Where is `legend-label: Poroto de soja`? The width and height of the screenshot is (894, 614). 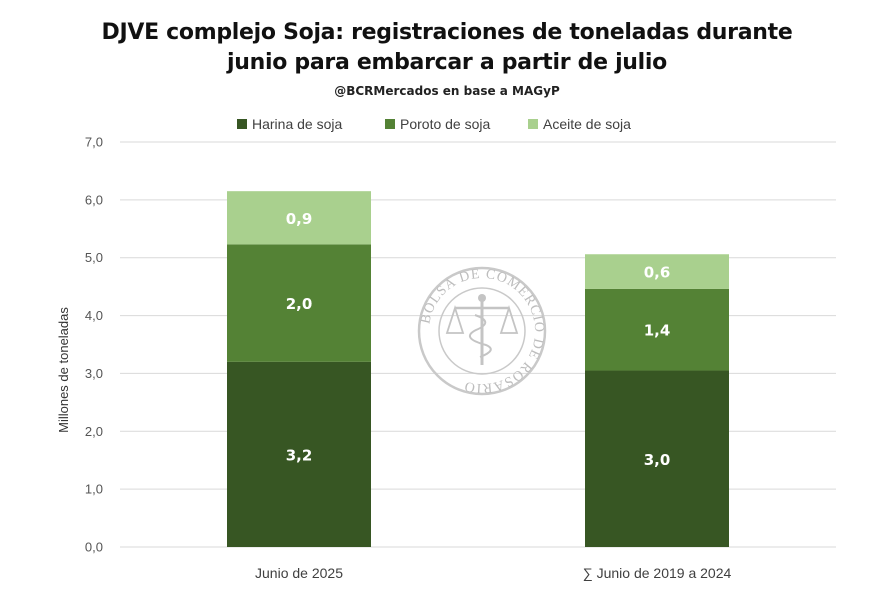
legend-label: Poroto de soja is located at coordinates (445, 124).